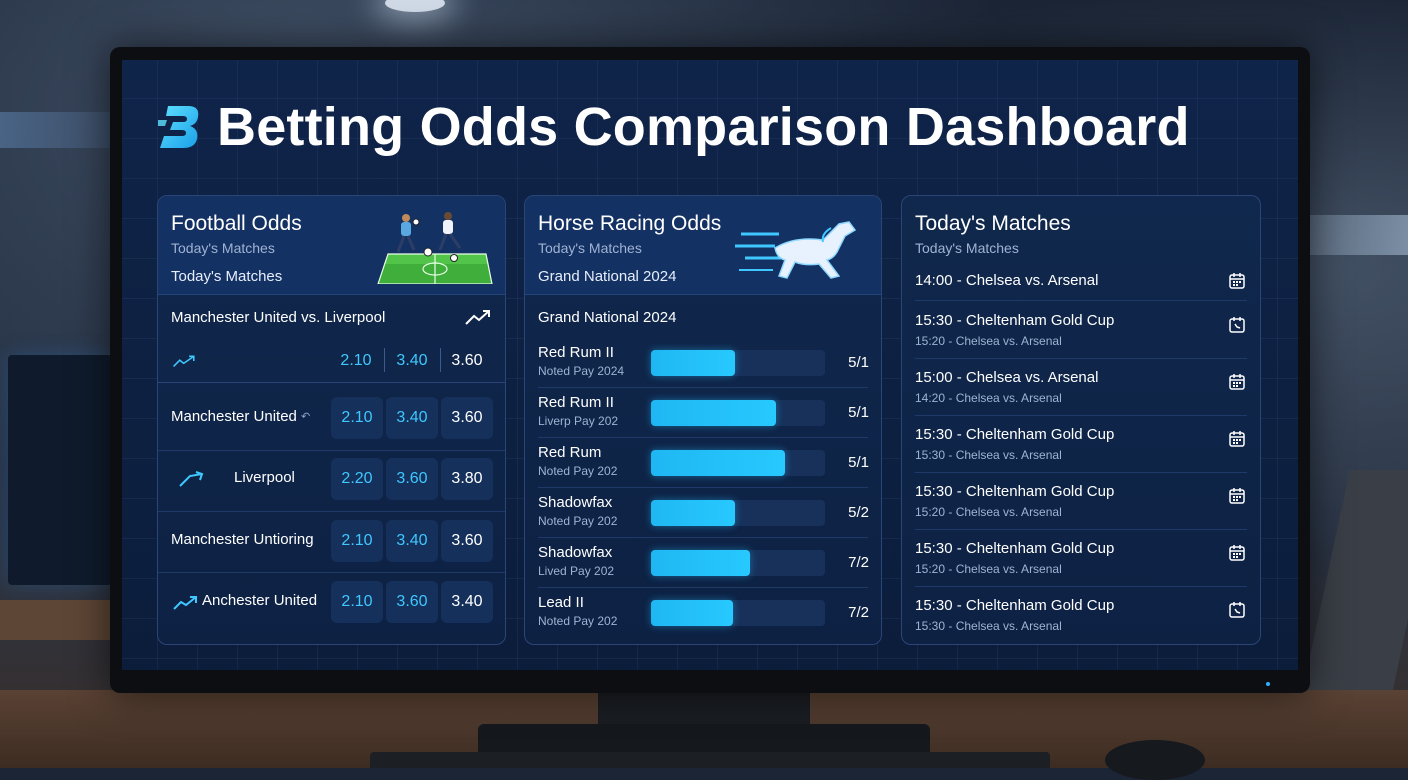 This screenshot has width=1408, height=780. What do you see at coordinates (578, 421) in the screenshot?
I see `runner-note: Liverp Pay 202` at bounding box center [578, 421].